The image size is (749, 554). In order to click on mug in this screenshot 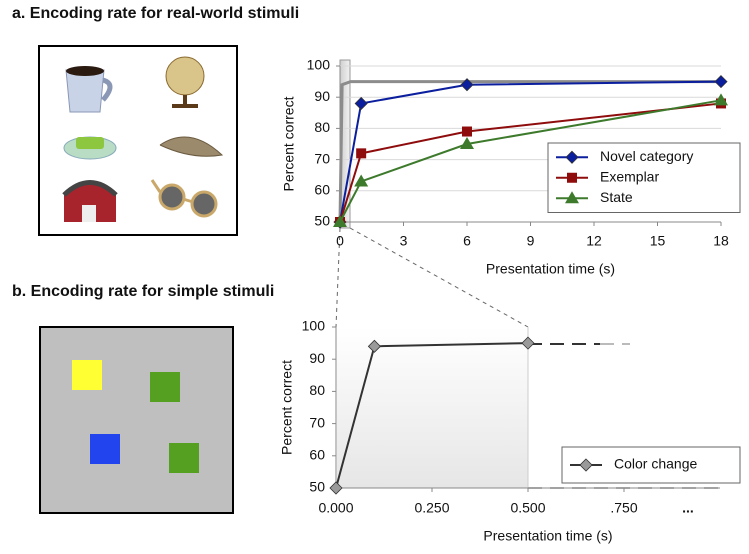, I will do `click(89, 89)`.